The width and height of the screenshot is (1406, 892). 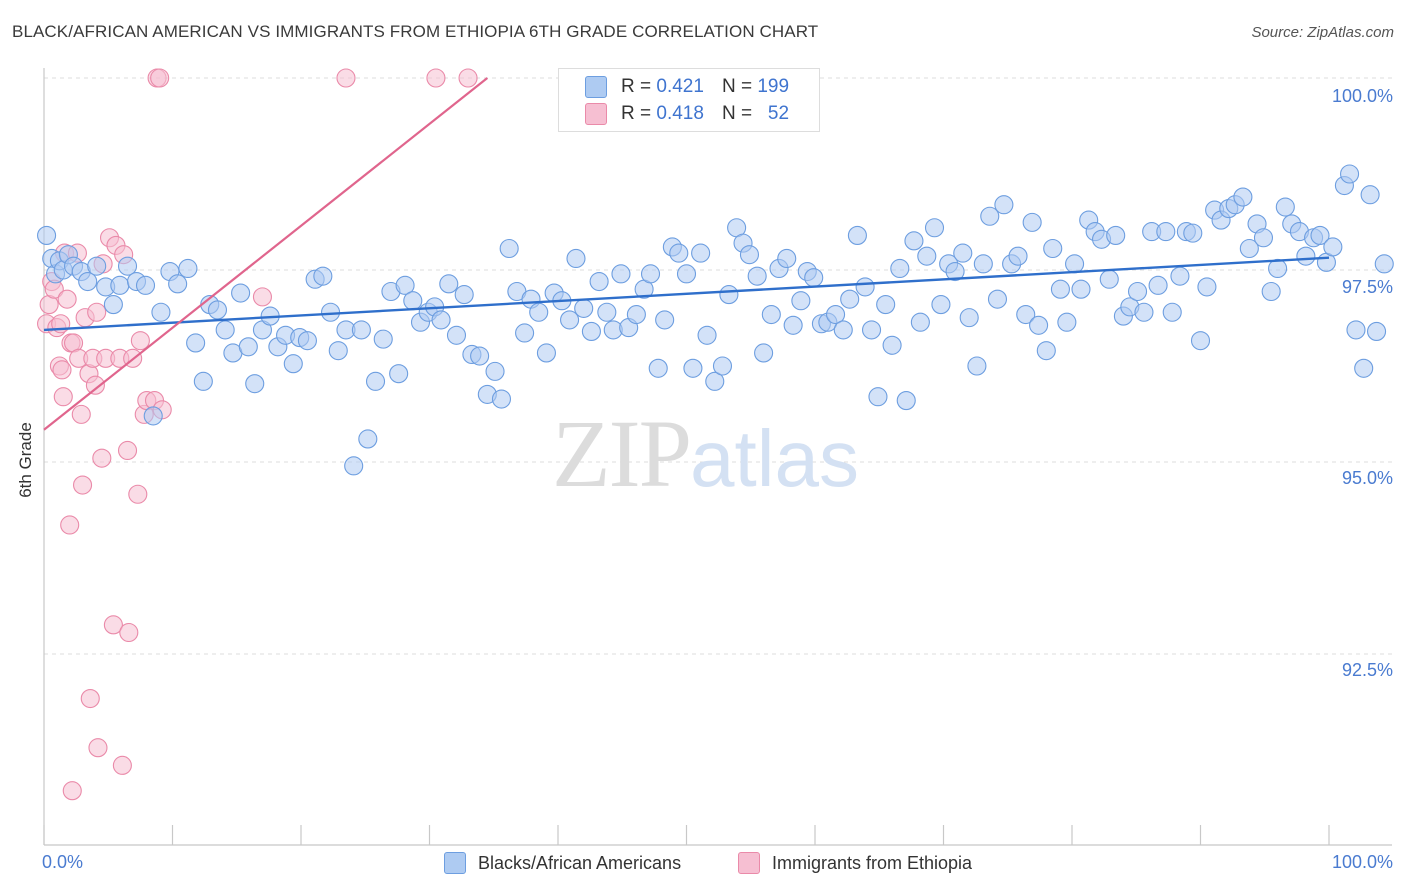 What do you see at coordinates (680, 113) in the screenshot?
I see `r-value: 0.418` at bounding box center [680, 113].